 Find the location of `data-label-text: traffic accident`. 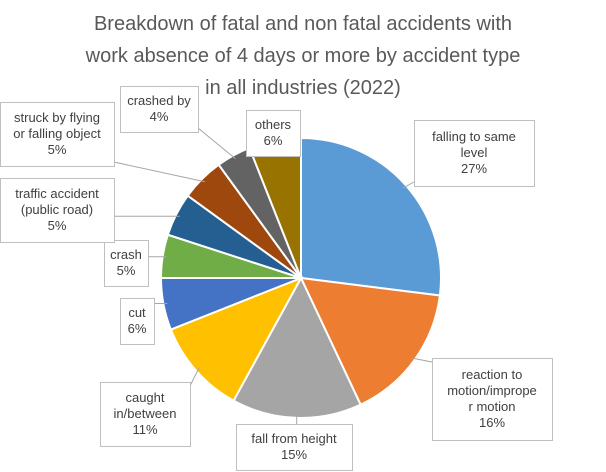

data-label-text: traffic accident is located at coordinates (57, 193).